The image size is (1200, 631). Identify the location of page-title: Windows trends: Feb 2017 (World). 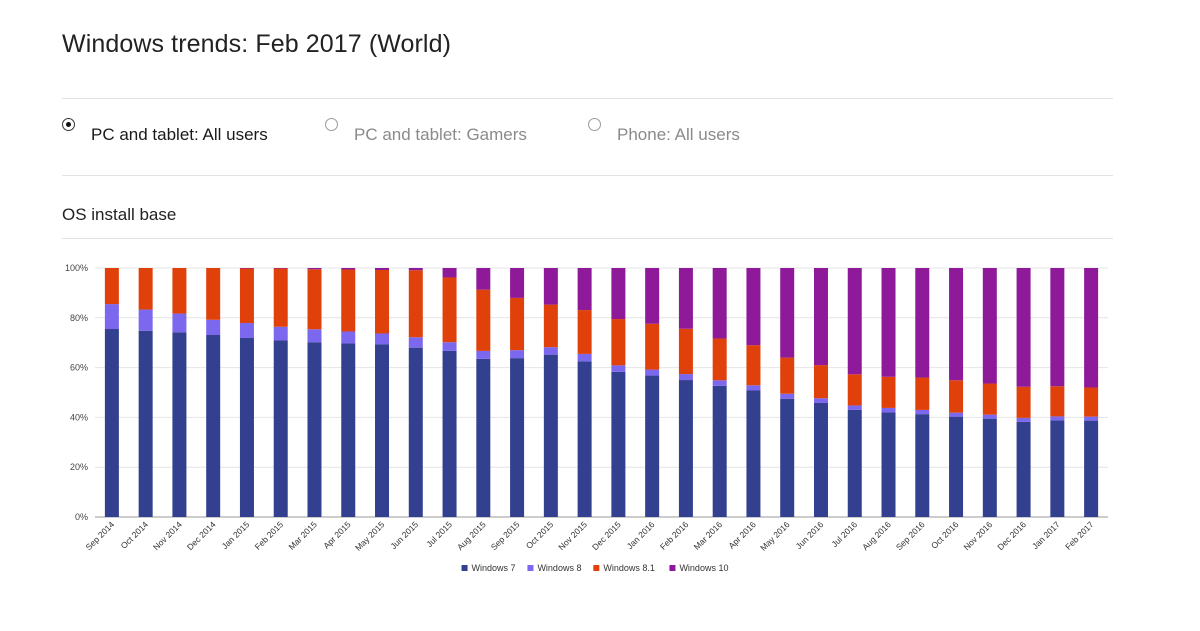
(257, 44).